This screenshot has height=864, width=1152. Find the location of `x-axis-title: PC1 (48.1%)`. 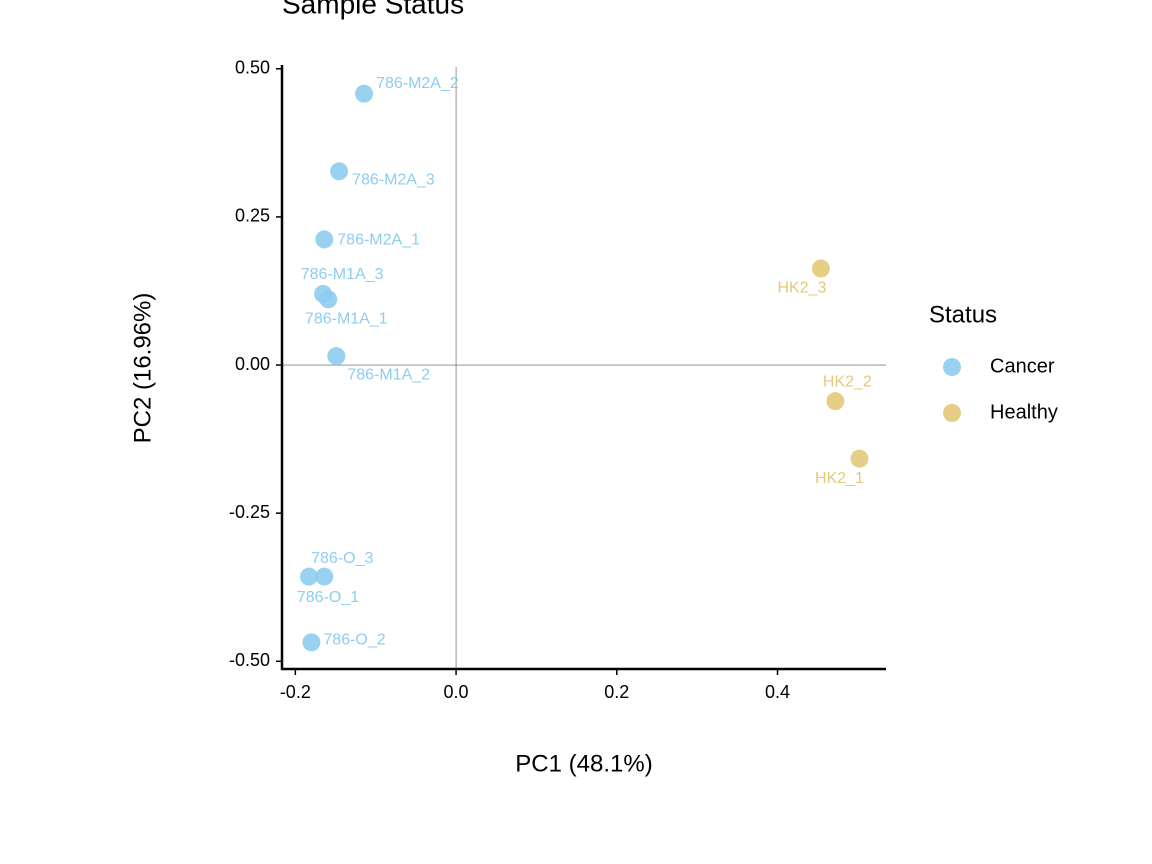

x-axis-title: PC1 (48.1%) is located at coordinates (583, 763).